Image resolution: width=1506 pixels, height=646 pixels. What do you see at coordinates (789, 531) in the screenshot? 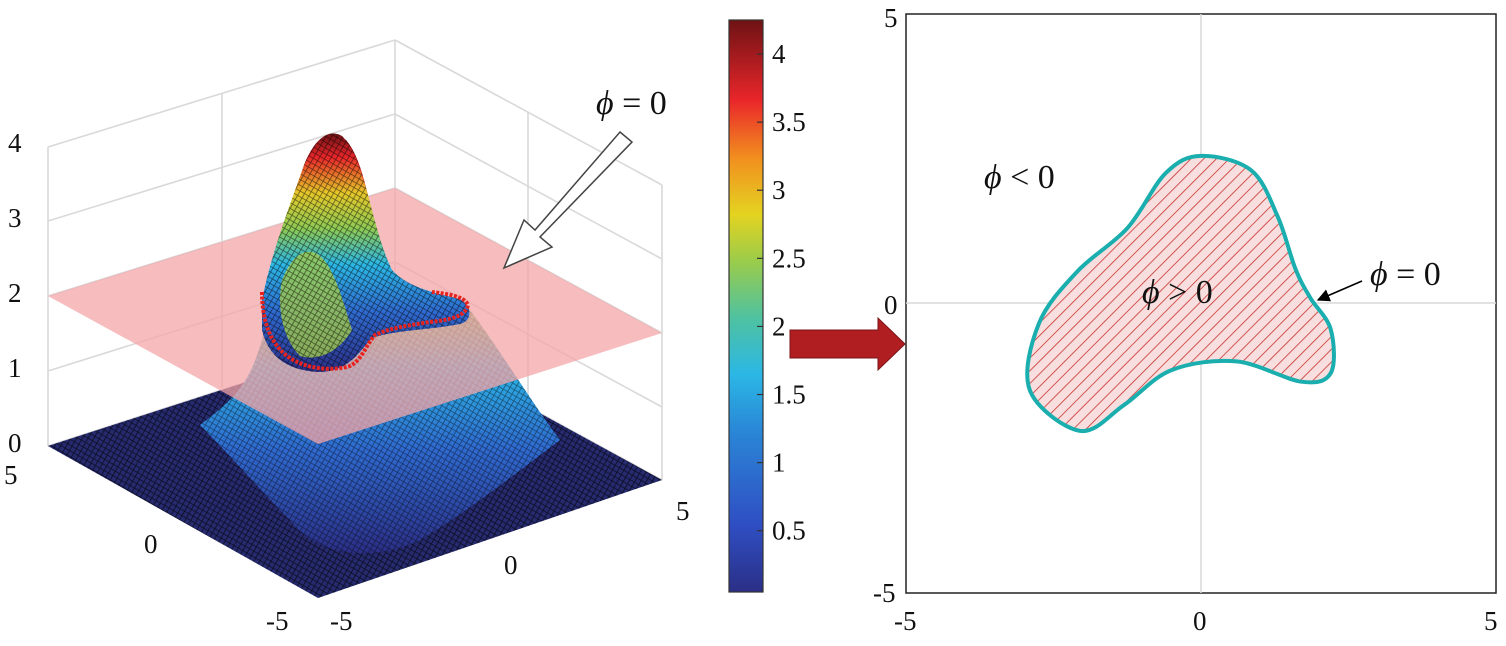
I see `colorbar-tick-label: 0.5` at bounding box center [789, 531].